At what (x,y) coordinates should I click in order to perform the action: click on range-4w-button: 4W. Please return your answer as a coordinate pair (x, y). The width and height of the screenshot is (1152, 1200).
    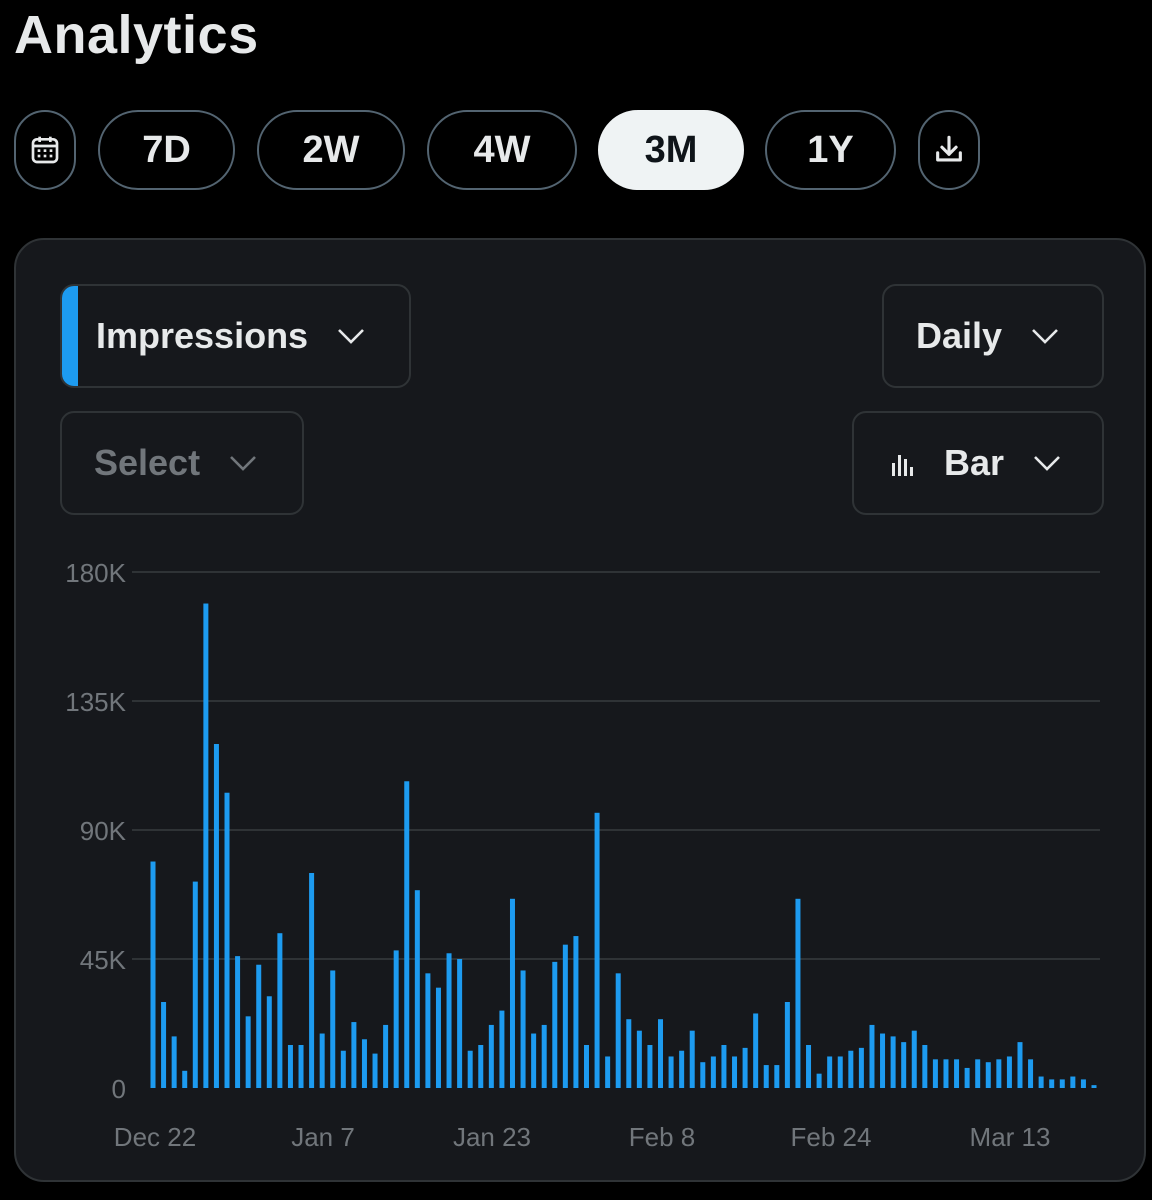
    Looking at the image, I should click on (502, 150).